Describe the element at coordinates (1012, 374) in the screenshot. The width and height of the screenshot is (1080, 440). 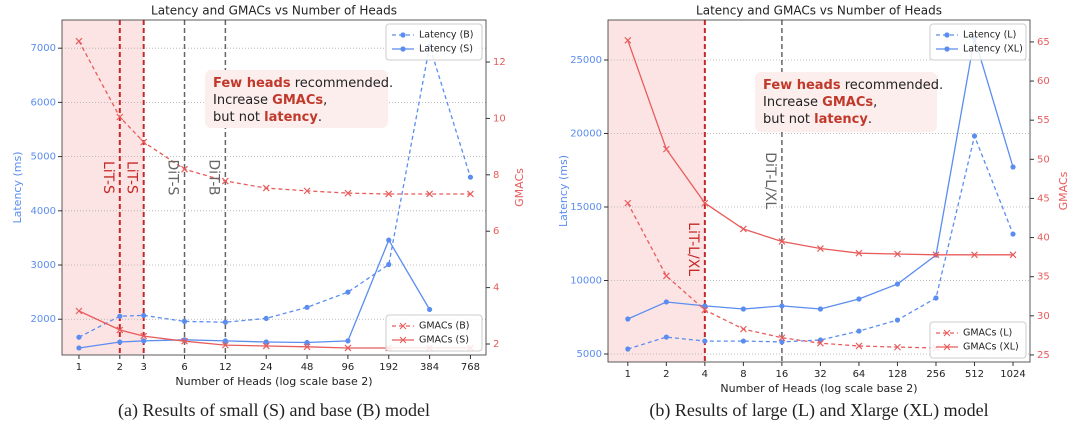
I see `x-tick-label: 1024` at that location.